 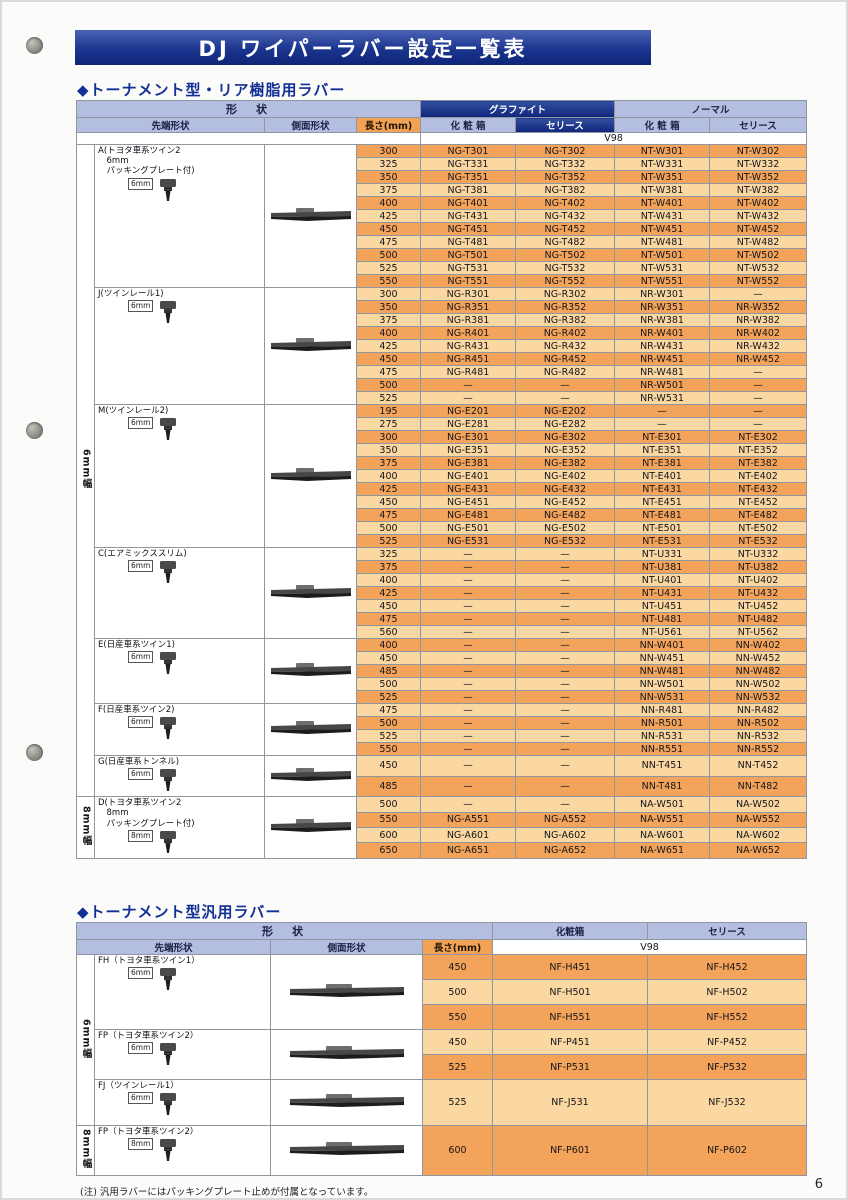 I want to click on part-number-cell: NG-T532, so click(x=565, y=268).